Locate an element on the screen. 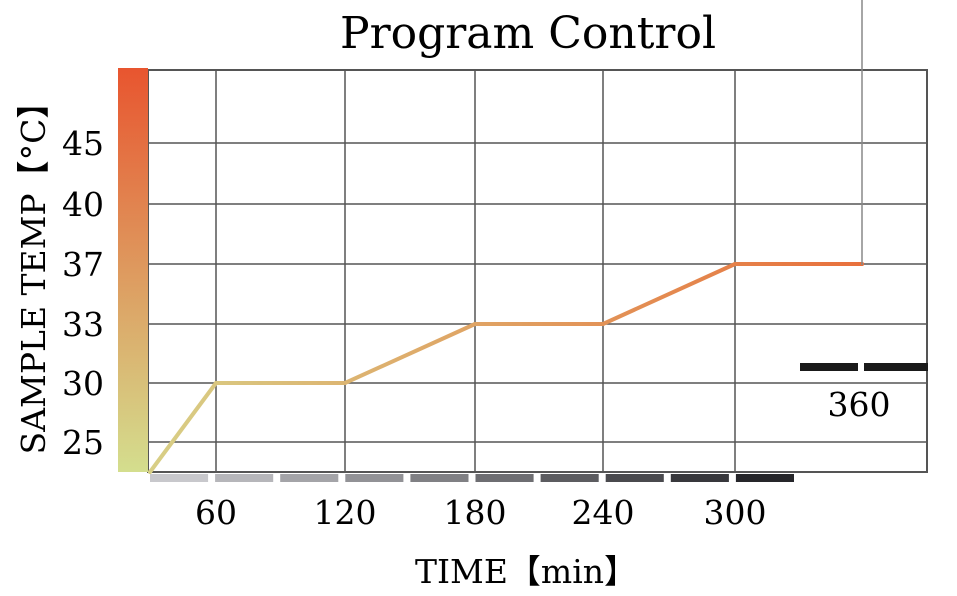  x-end-label: 360 is located at coordinates (859, 404).